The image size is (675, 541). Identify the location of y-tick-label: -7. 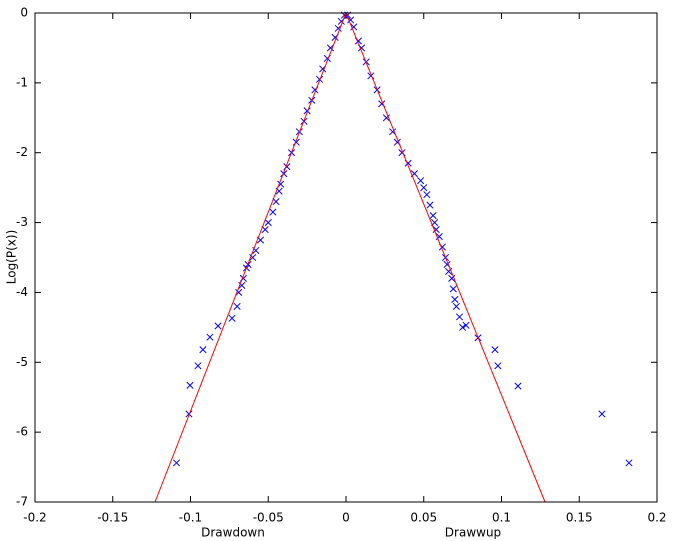
(22, 502).